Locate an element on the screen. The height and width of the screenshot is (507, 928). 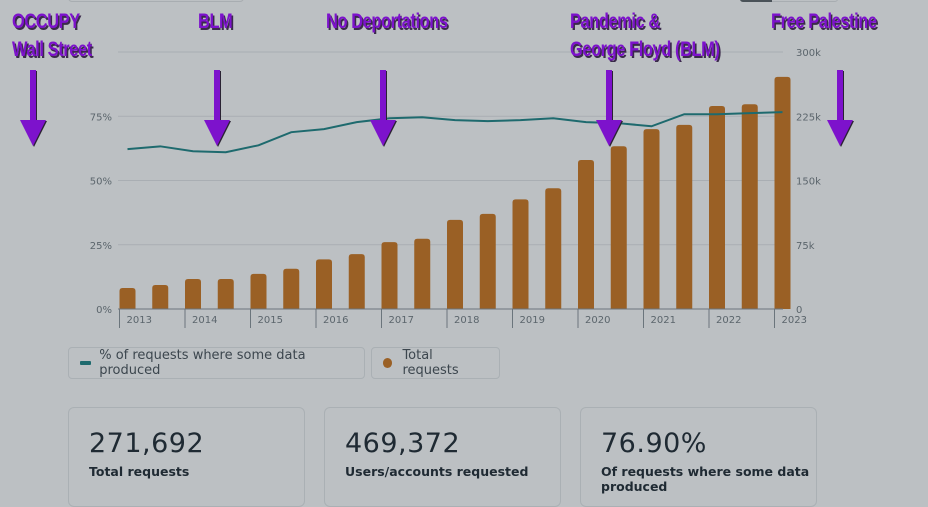
x-axis-tick-label: 2020 is located at coordinates (597, 320).